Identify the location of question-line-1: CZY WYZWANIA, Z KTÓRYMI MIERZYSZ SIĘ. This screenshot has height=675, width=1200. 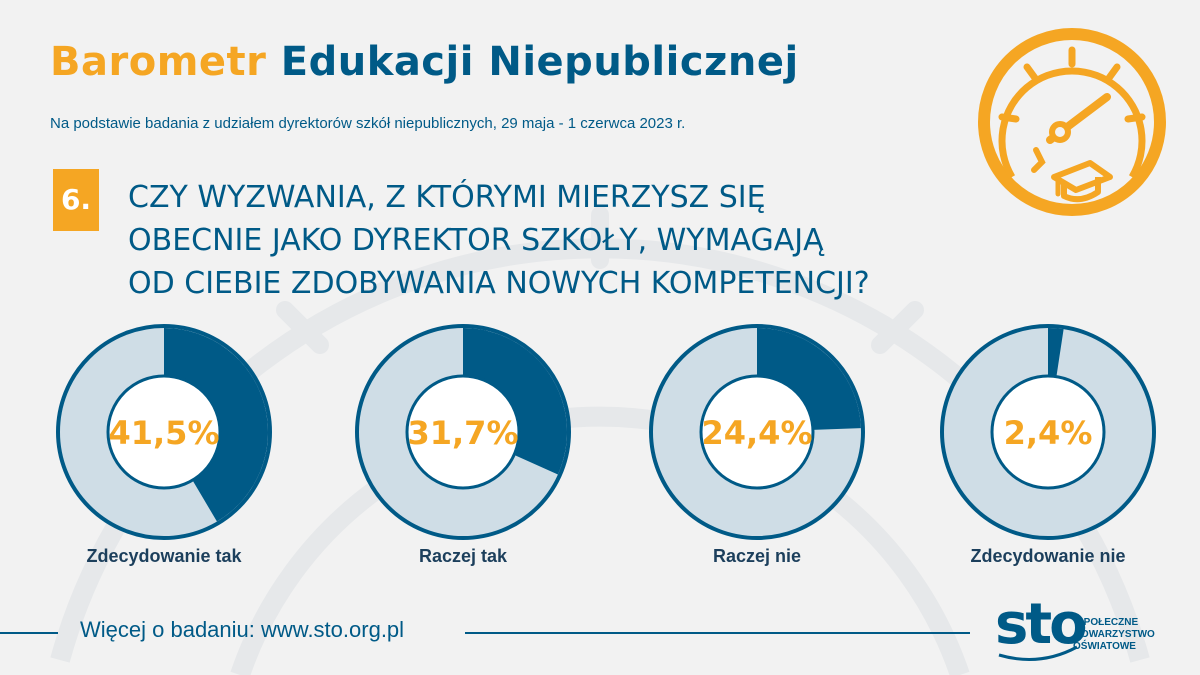
(447, 197).